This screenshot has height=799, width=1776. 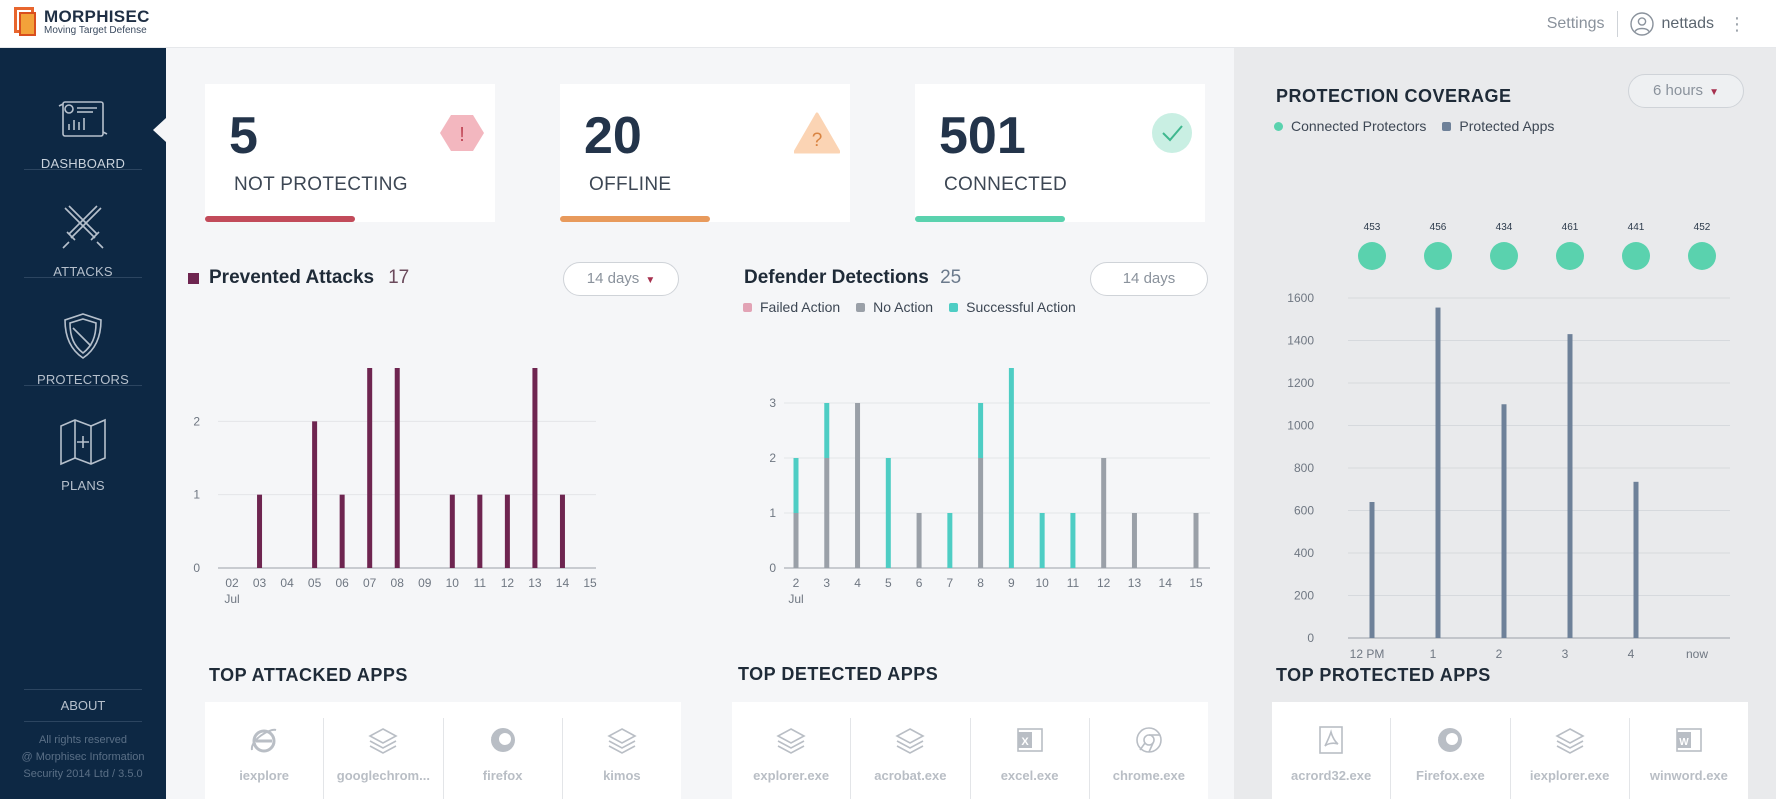 What do you see at coordinates (1641, 24) in the screenshot?
I see `user-avatar-icon` at bounding box center [1641, 24].